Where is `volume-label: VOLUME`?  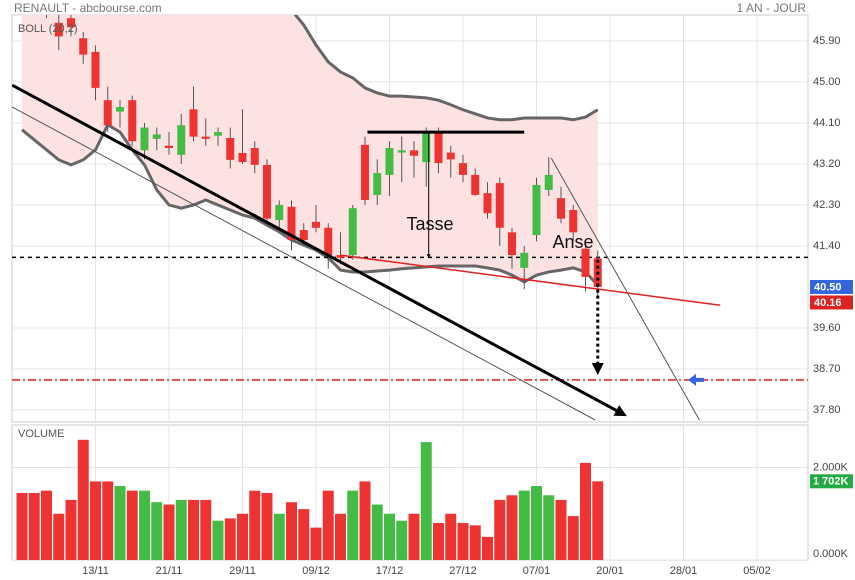
volume-label: VOLUME is located at coordinates (41, 434).